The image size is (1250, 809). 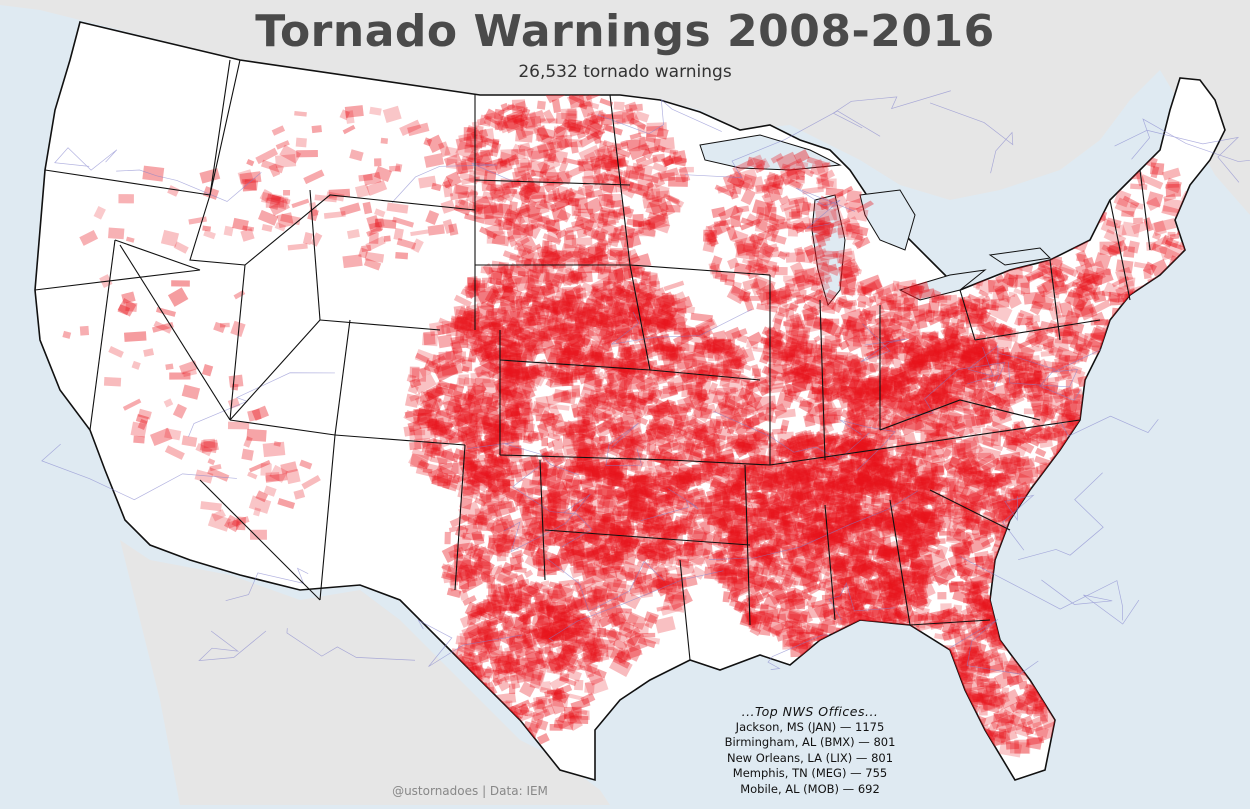 I want to click on great-lakes, so click(x=875, y=220).